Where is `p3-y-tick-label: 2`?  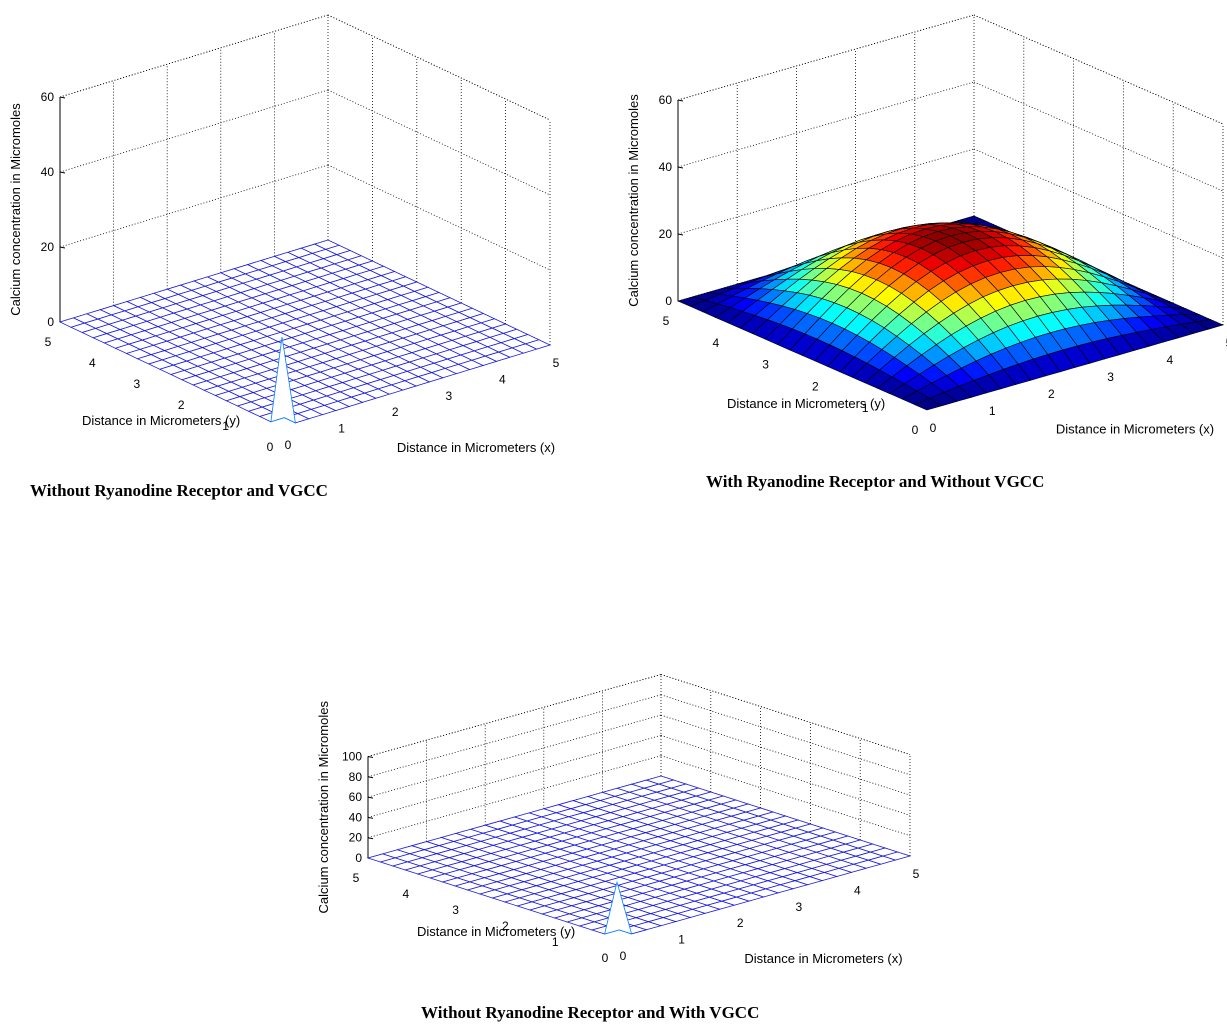 p3-y-tick-label: 2 is located at coordinates (505, 926).